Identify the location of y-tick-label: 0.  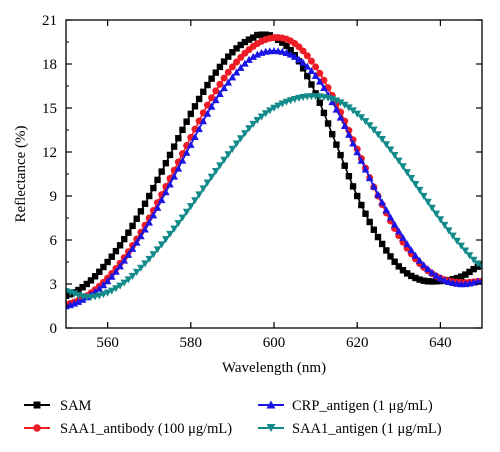
(54, 329).